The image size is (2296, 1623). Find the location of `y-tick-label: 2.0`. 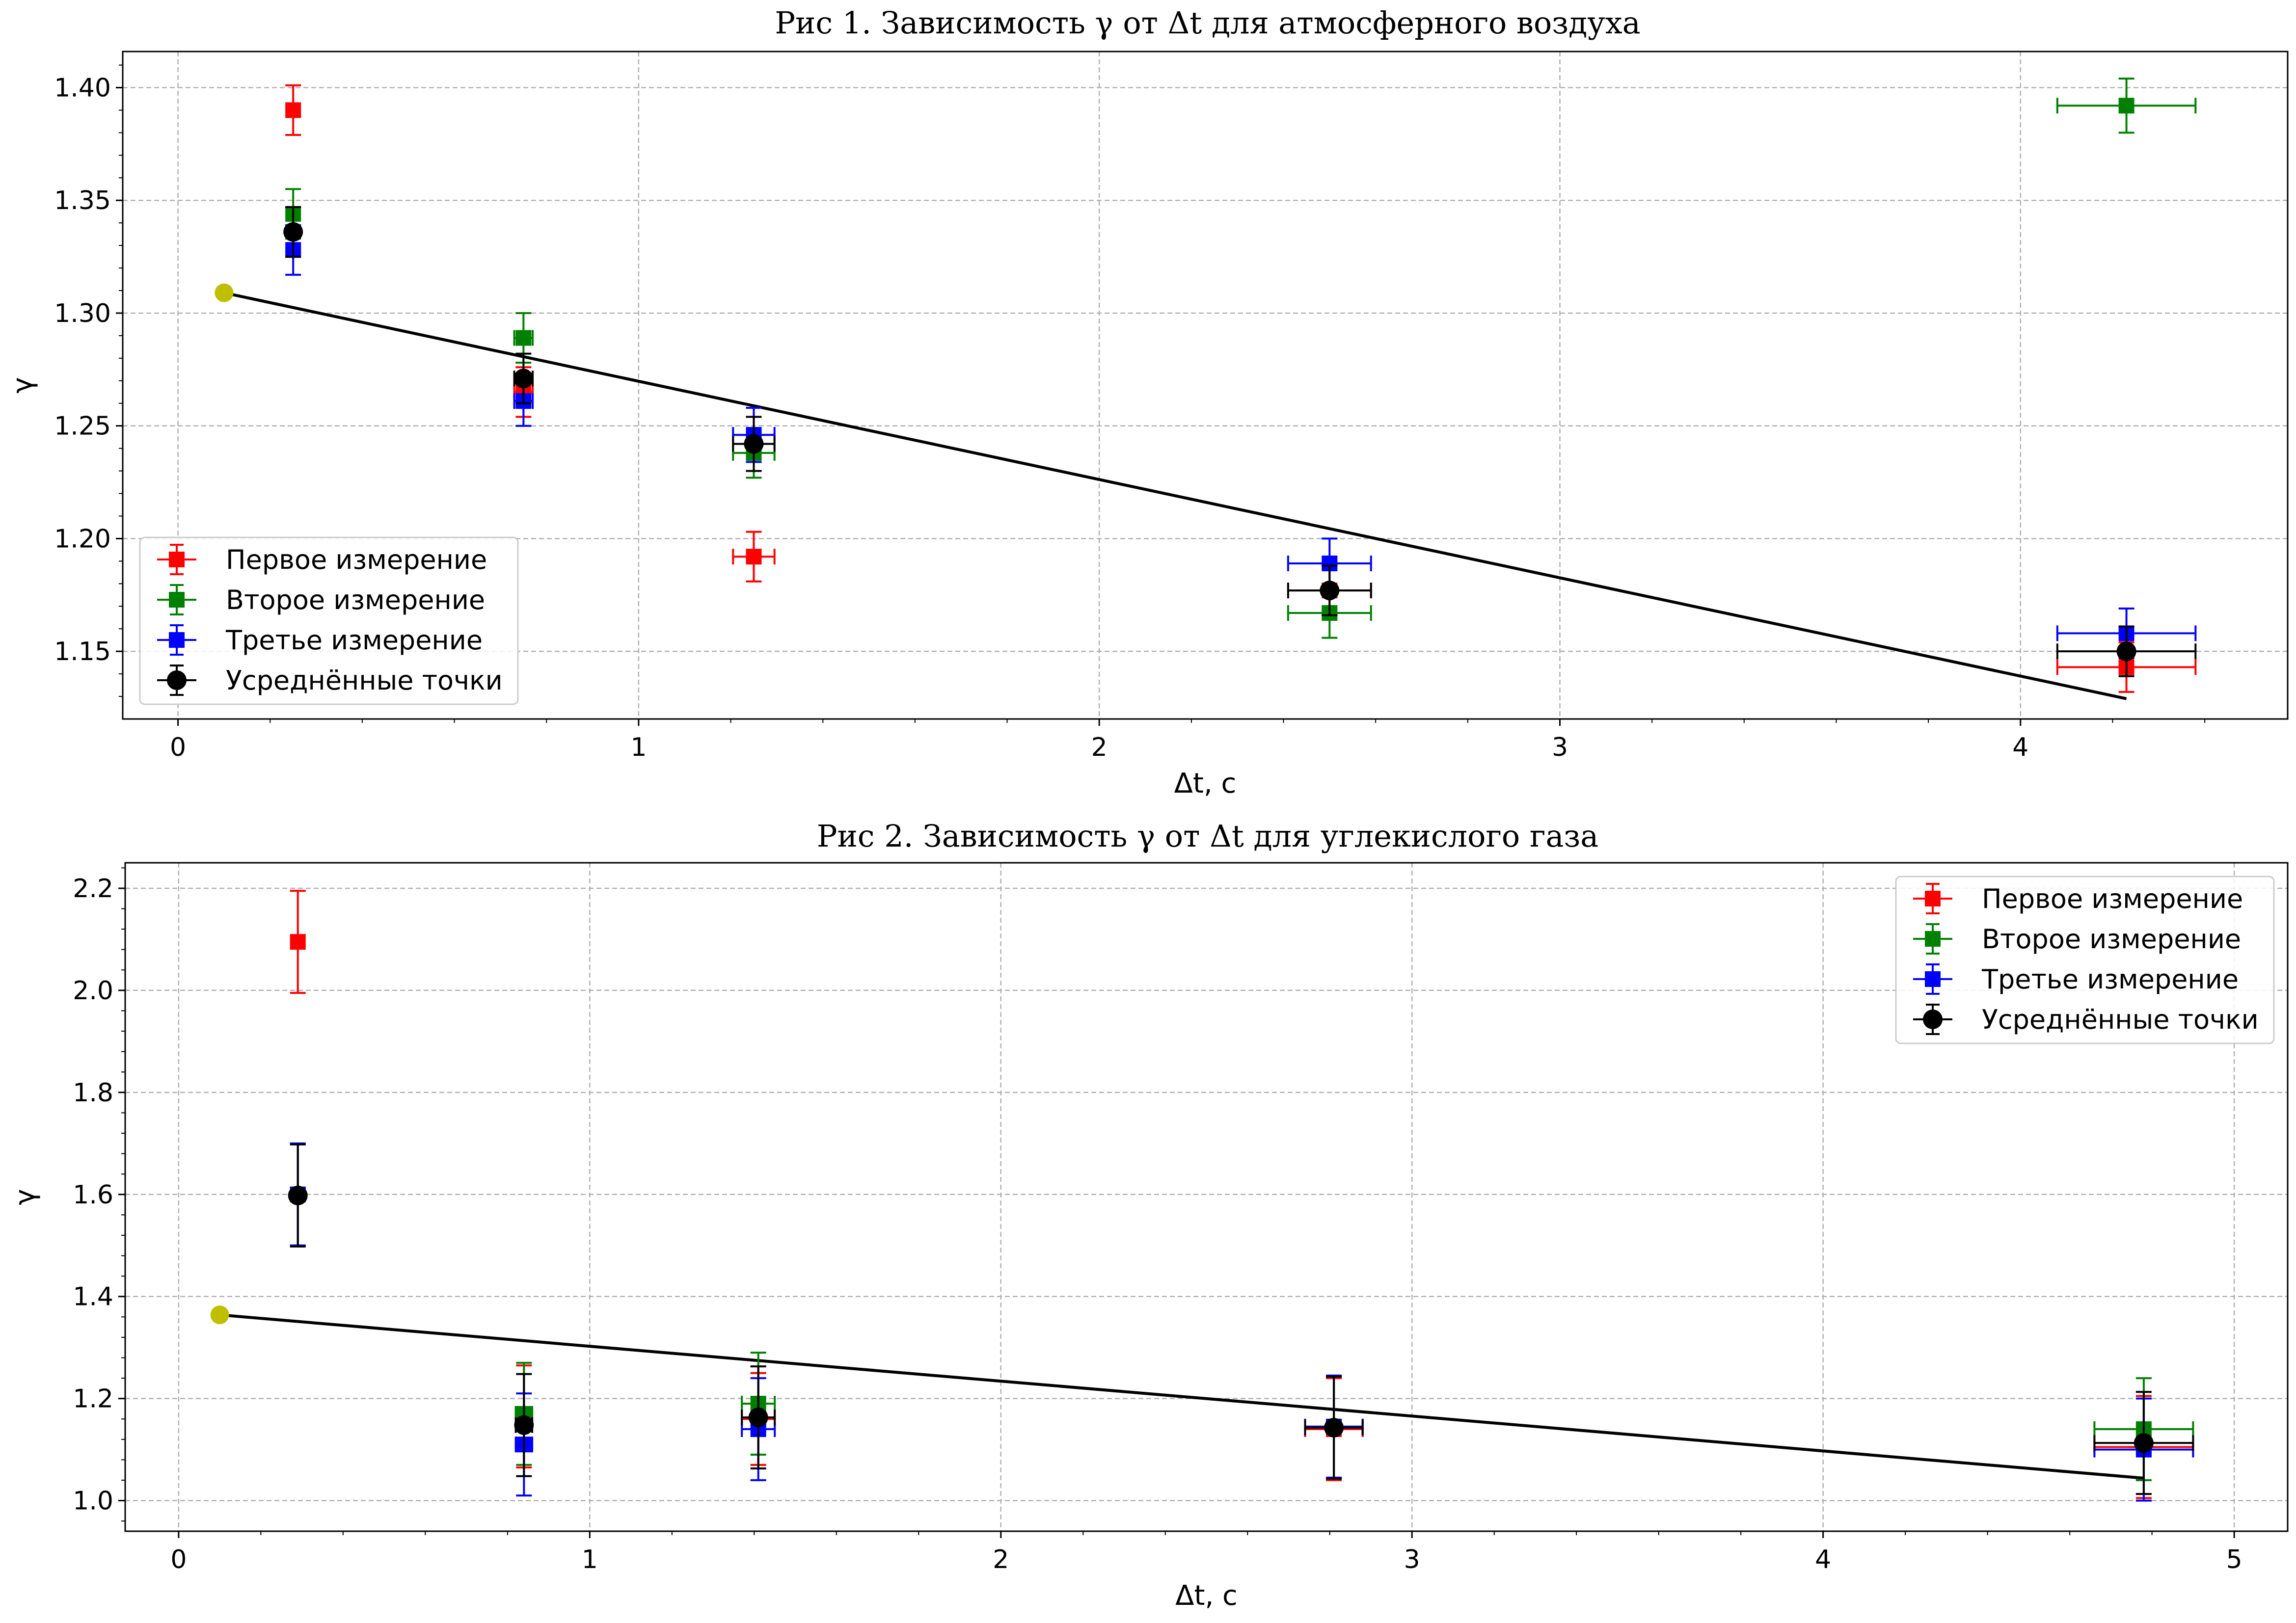

y-tick-label: 2.0 is located at coordinates (93, 991).